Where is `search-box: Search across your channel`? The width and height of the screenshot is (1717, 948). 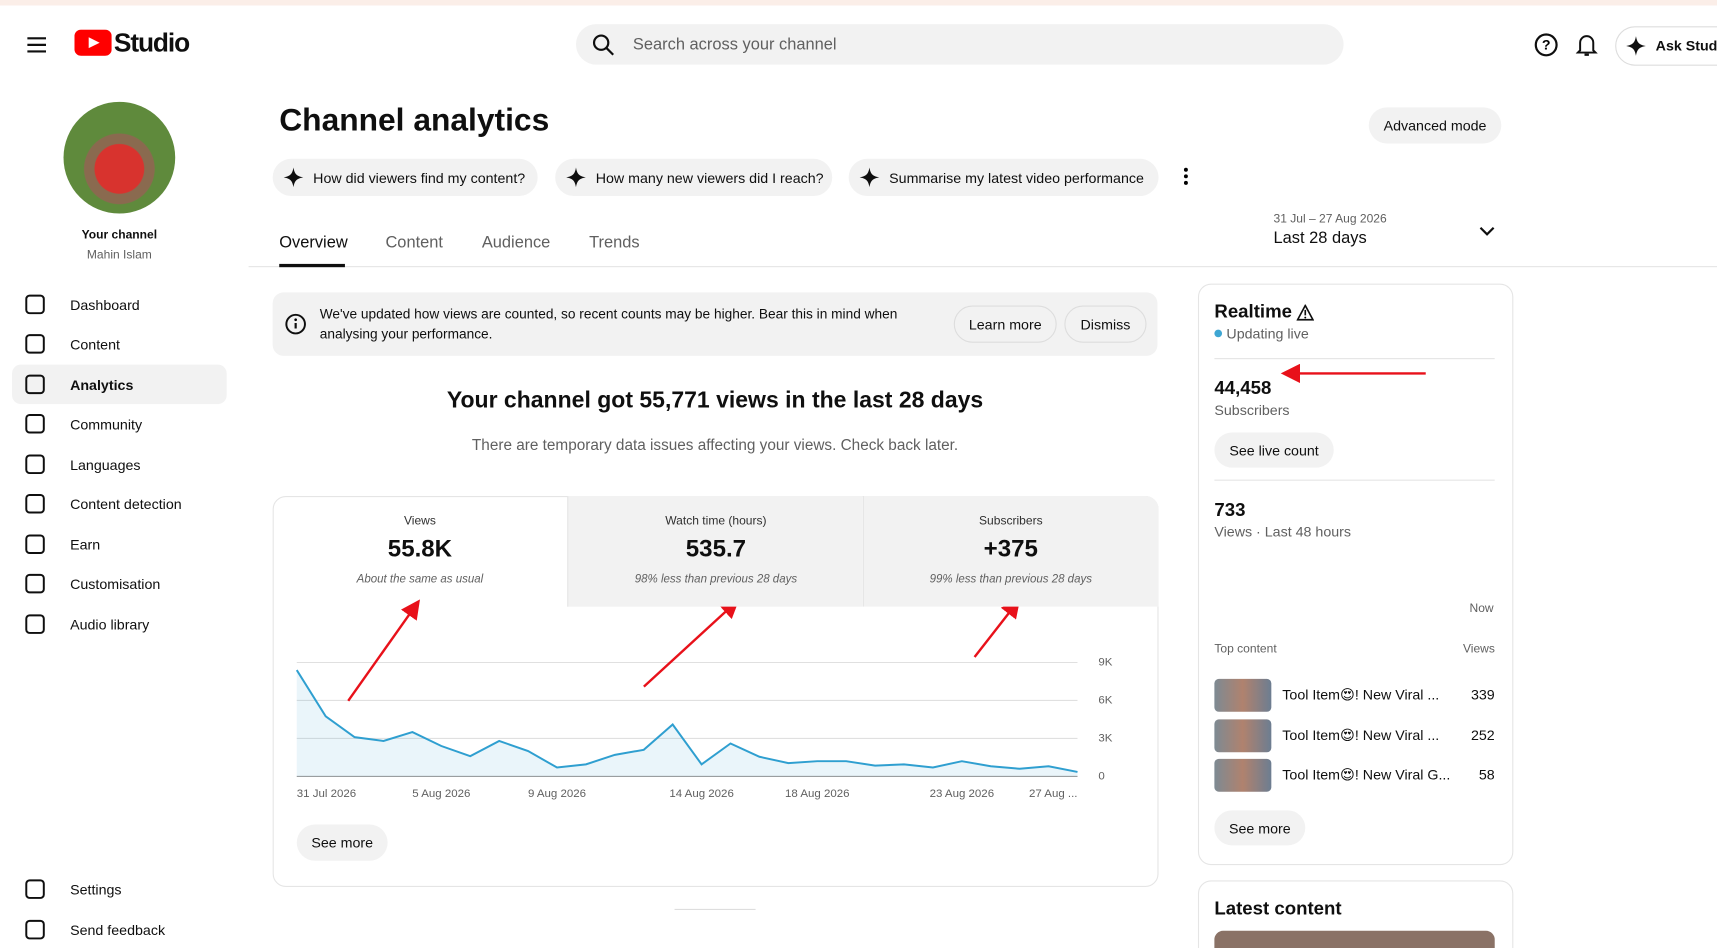
search-box: Search across your channel is located at coordinates (959, 44).